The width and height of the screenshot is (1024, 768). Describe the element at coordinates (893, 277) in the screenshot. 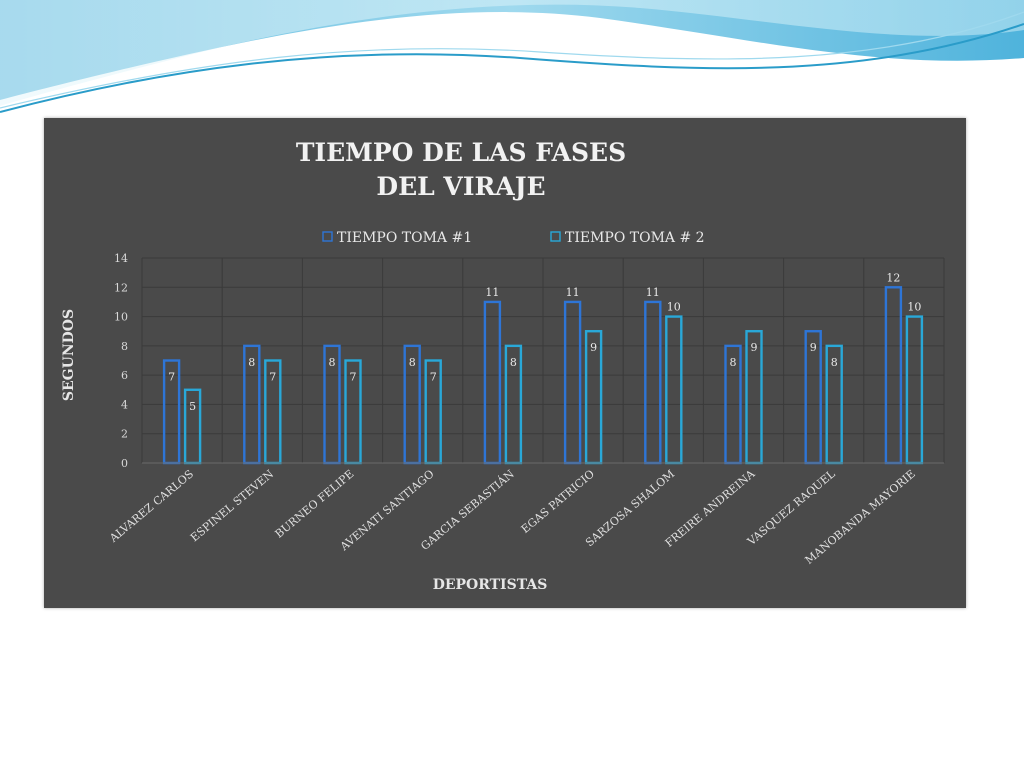

I see `data-label-series-1: 12` at that location.